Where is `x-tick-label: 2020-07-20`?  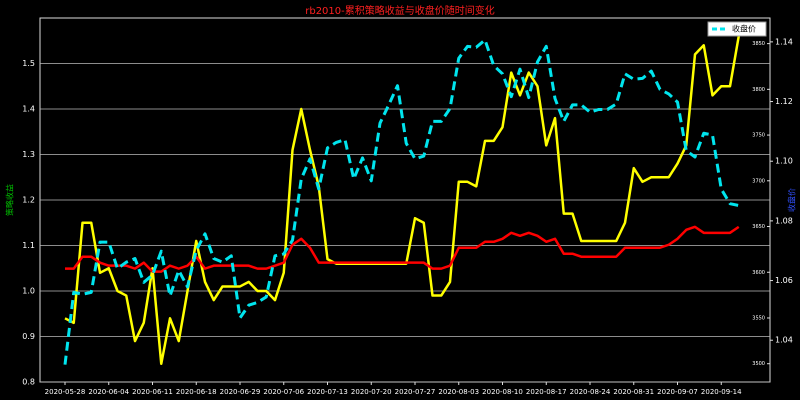
x-tick-label: 2020-07-20 is located at coordinates (371, 392).